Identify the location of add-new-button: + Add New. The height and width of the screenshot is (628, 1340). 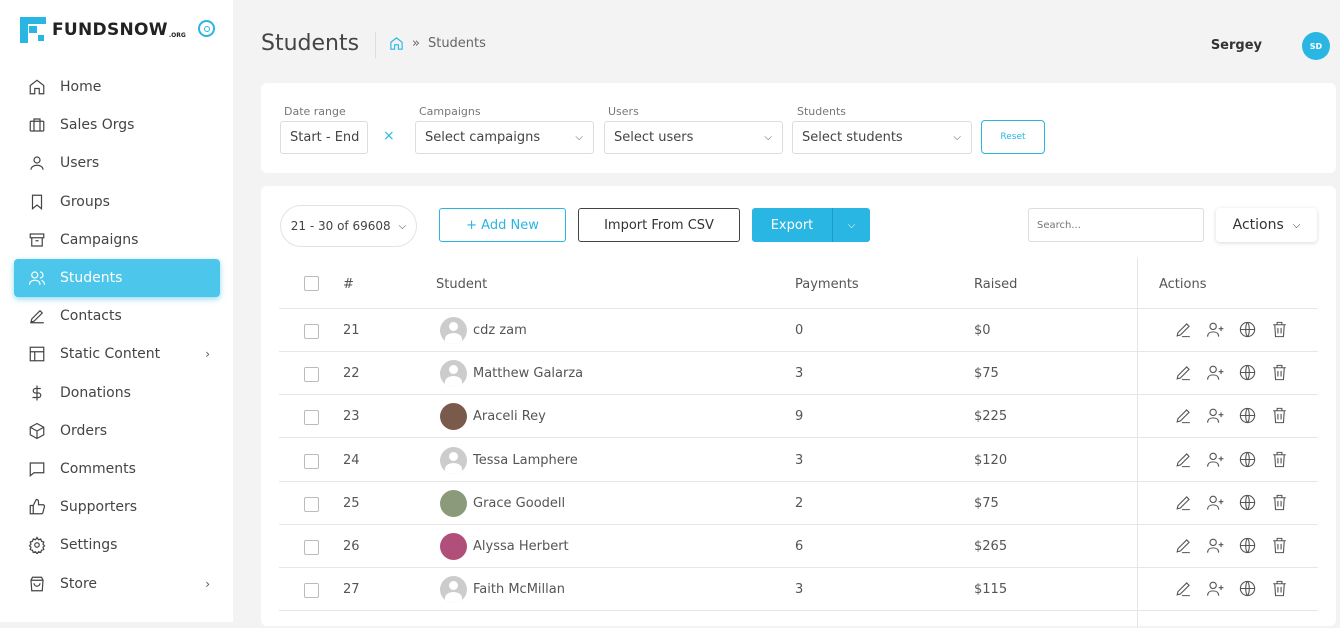
(502, 225).